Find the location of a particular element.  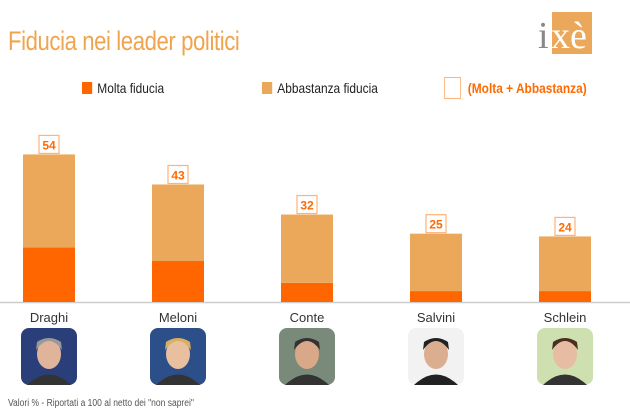

category-label: Draghi is located at coordinates (49, 317).